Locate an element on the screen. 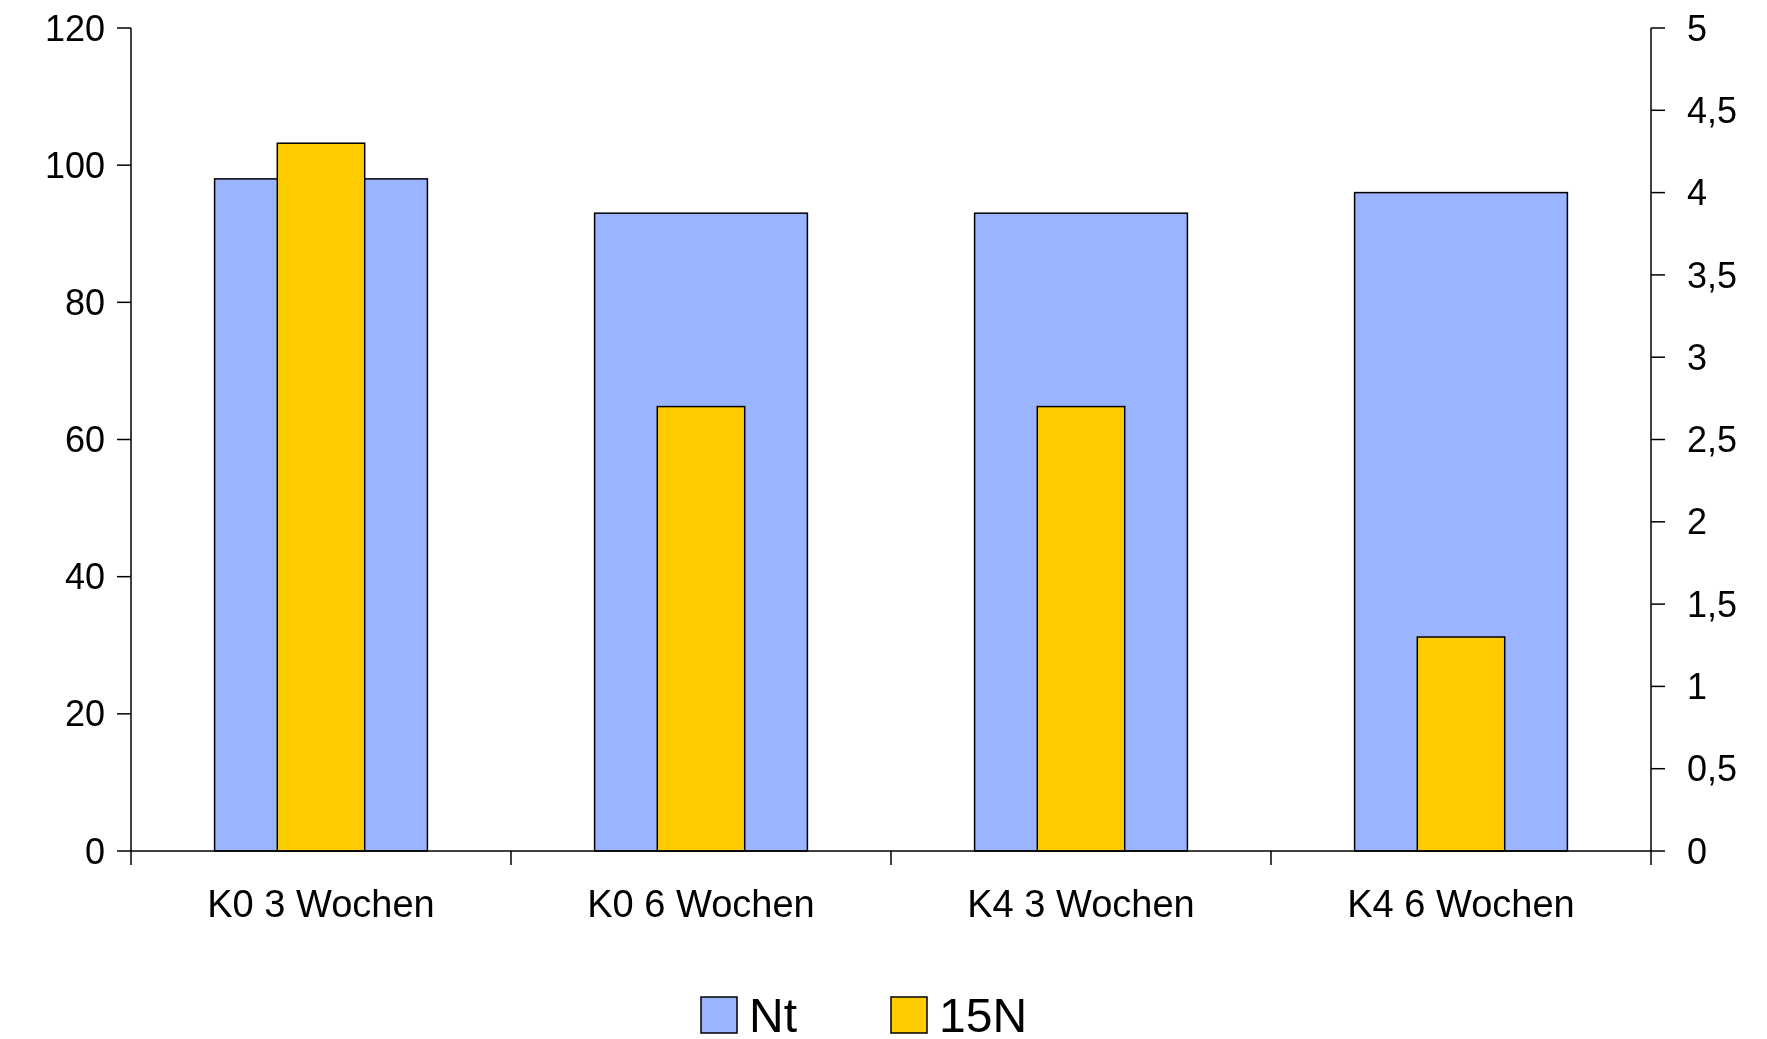 The image size is (1767, 1039). y2-tick-label: 3,5 is located at coordinates (1712, 275).